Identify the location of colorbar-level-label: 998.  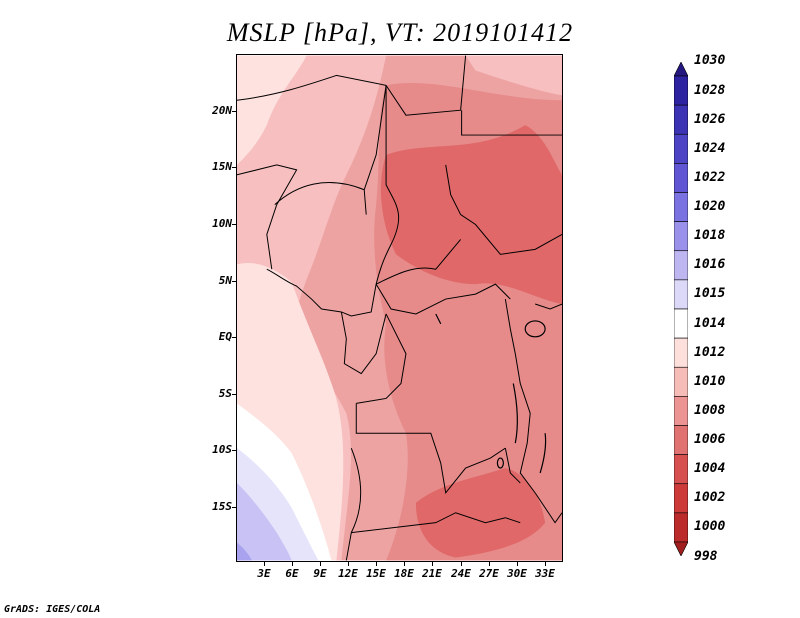
(706, 556).